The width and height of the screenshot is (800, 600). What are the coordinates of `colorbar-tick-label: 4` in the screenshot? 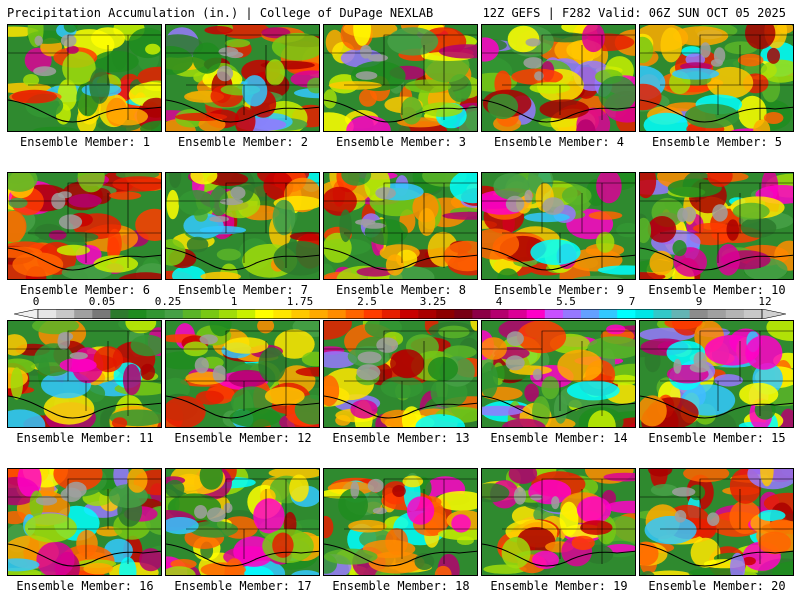 It's located at (499, 301).